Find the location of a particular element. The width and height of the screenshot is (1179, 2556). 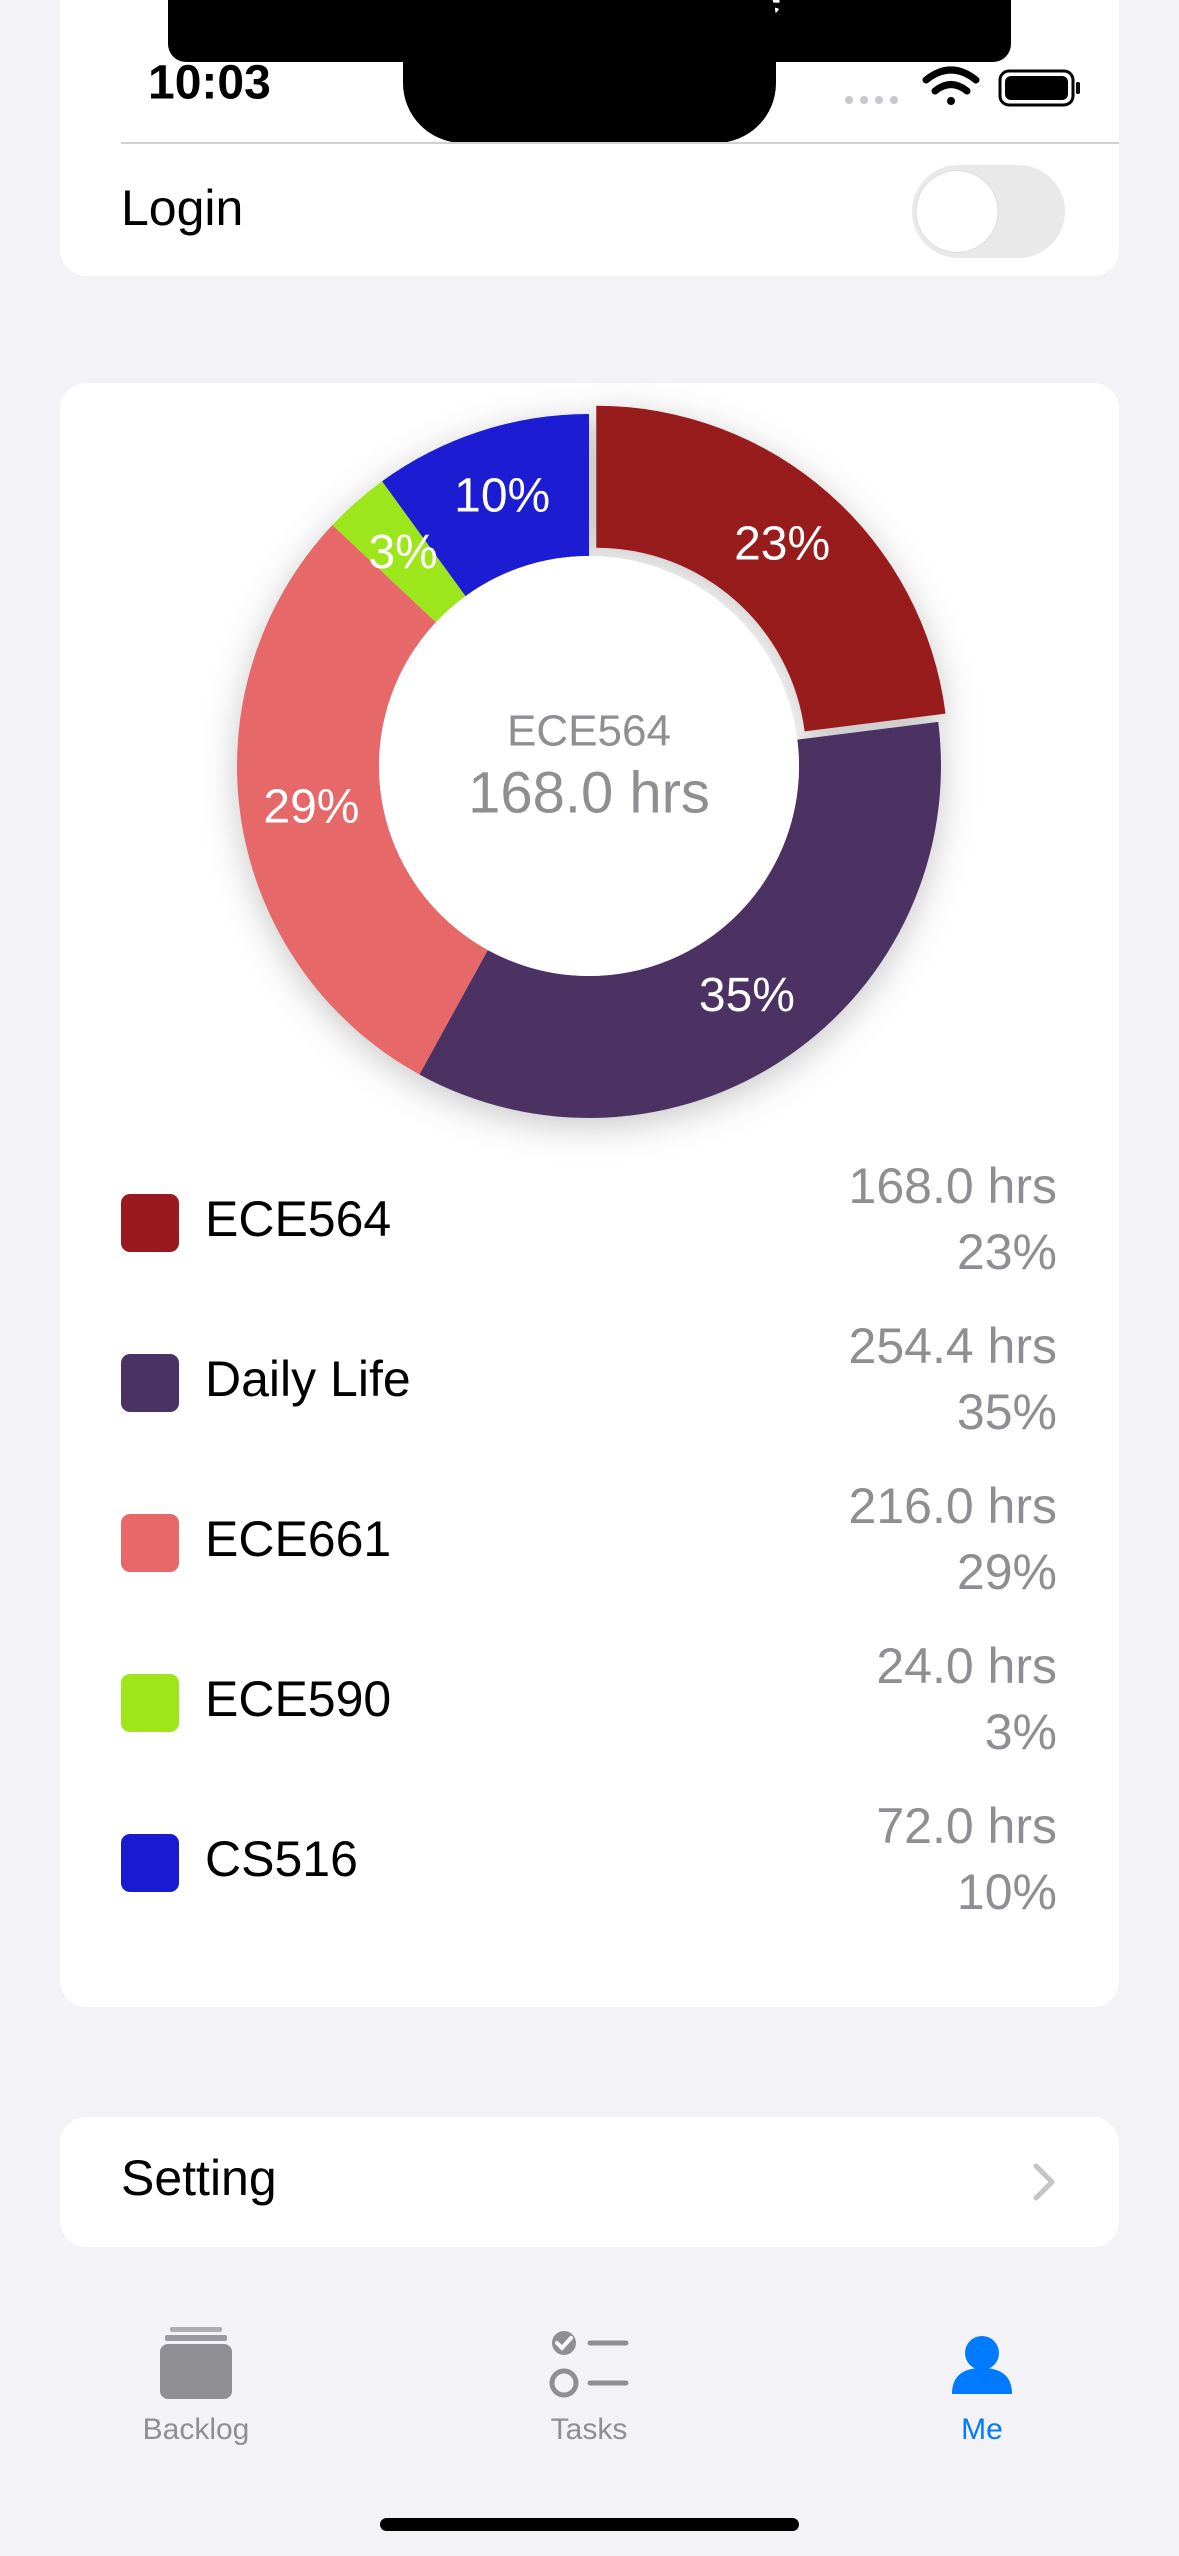

tab-label: Me is located at coordinates (982, 2429).